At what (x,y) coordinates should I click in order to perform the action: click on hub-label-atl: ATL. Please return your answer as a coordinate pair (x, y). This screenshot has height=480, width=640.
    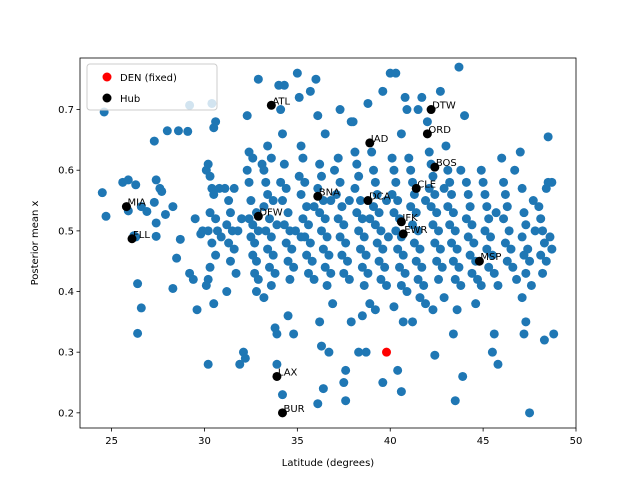
    Looking at the image, I should click on (281, 101).